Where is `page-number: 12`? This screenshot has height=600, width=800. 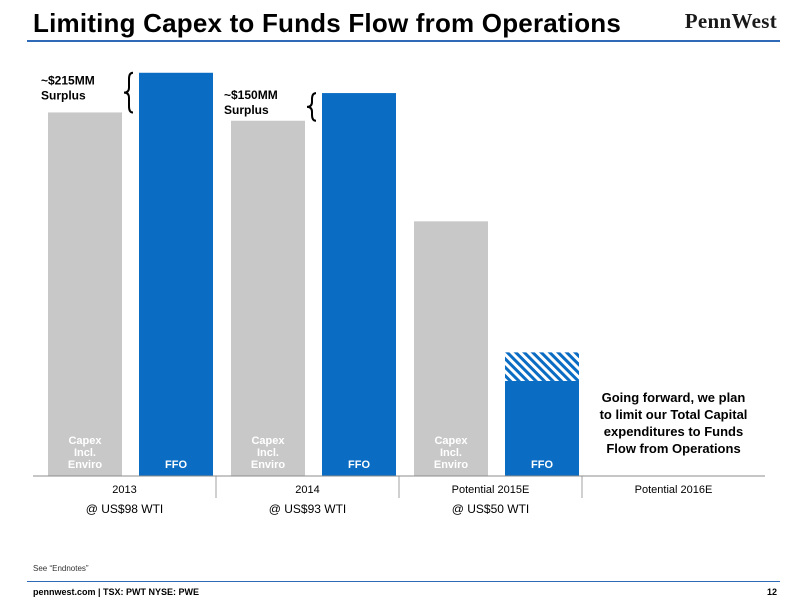 page-number: 12 is located at coordinates (771, 592).